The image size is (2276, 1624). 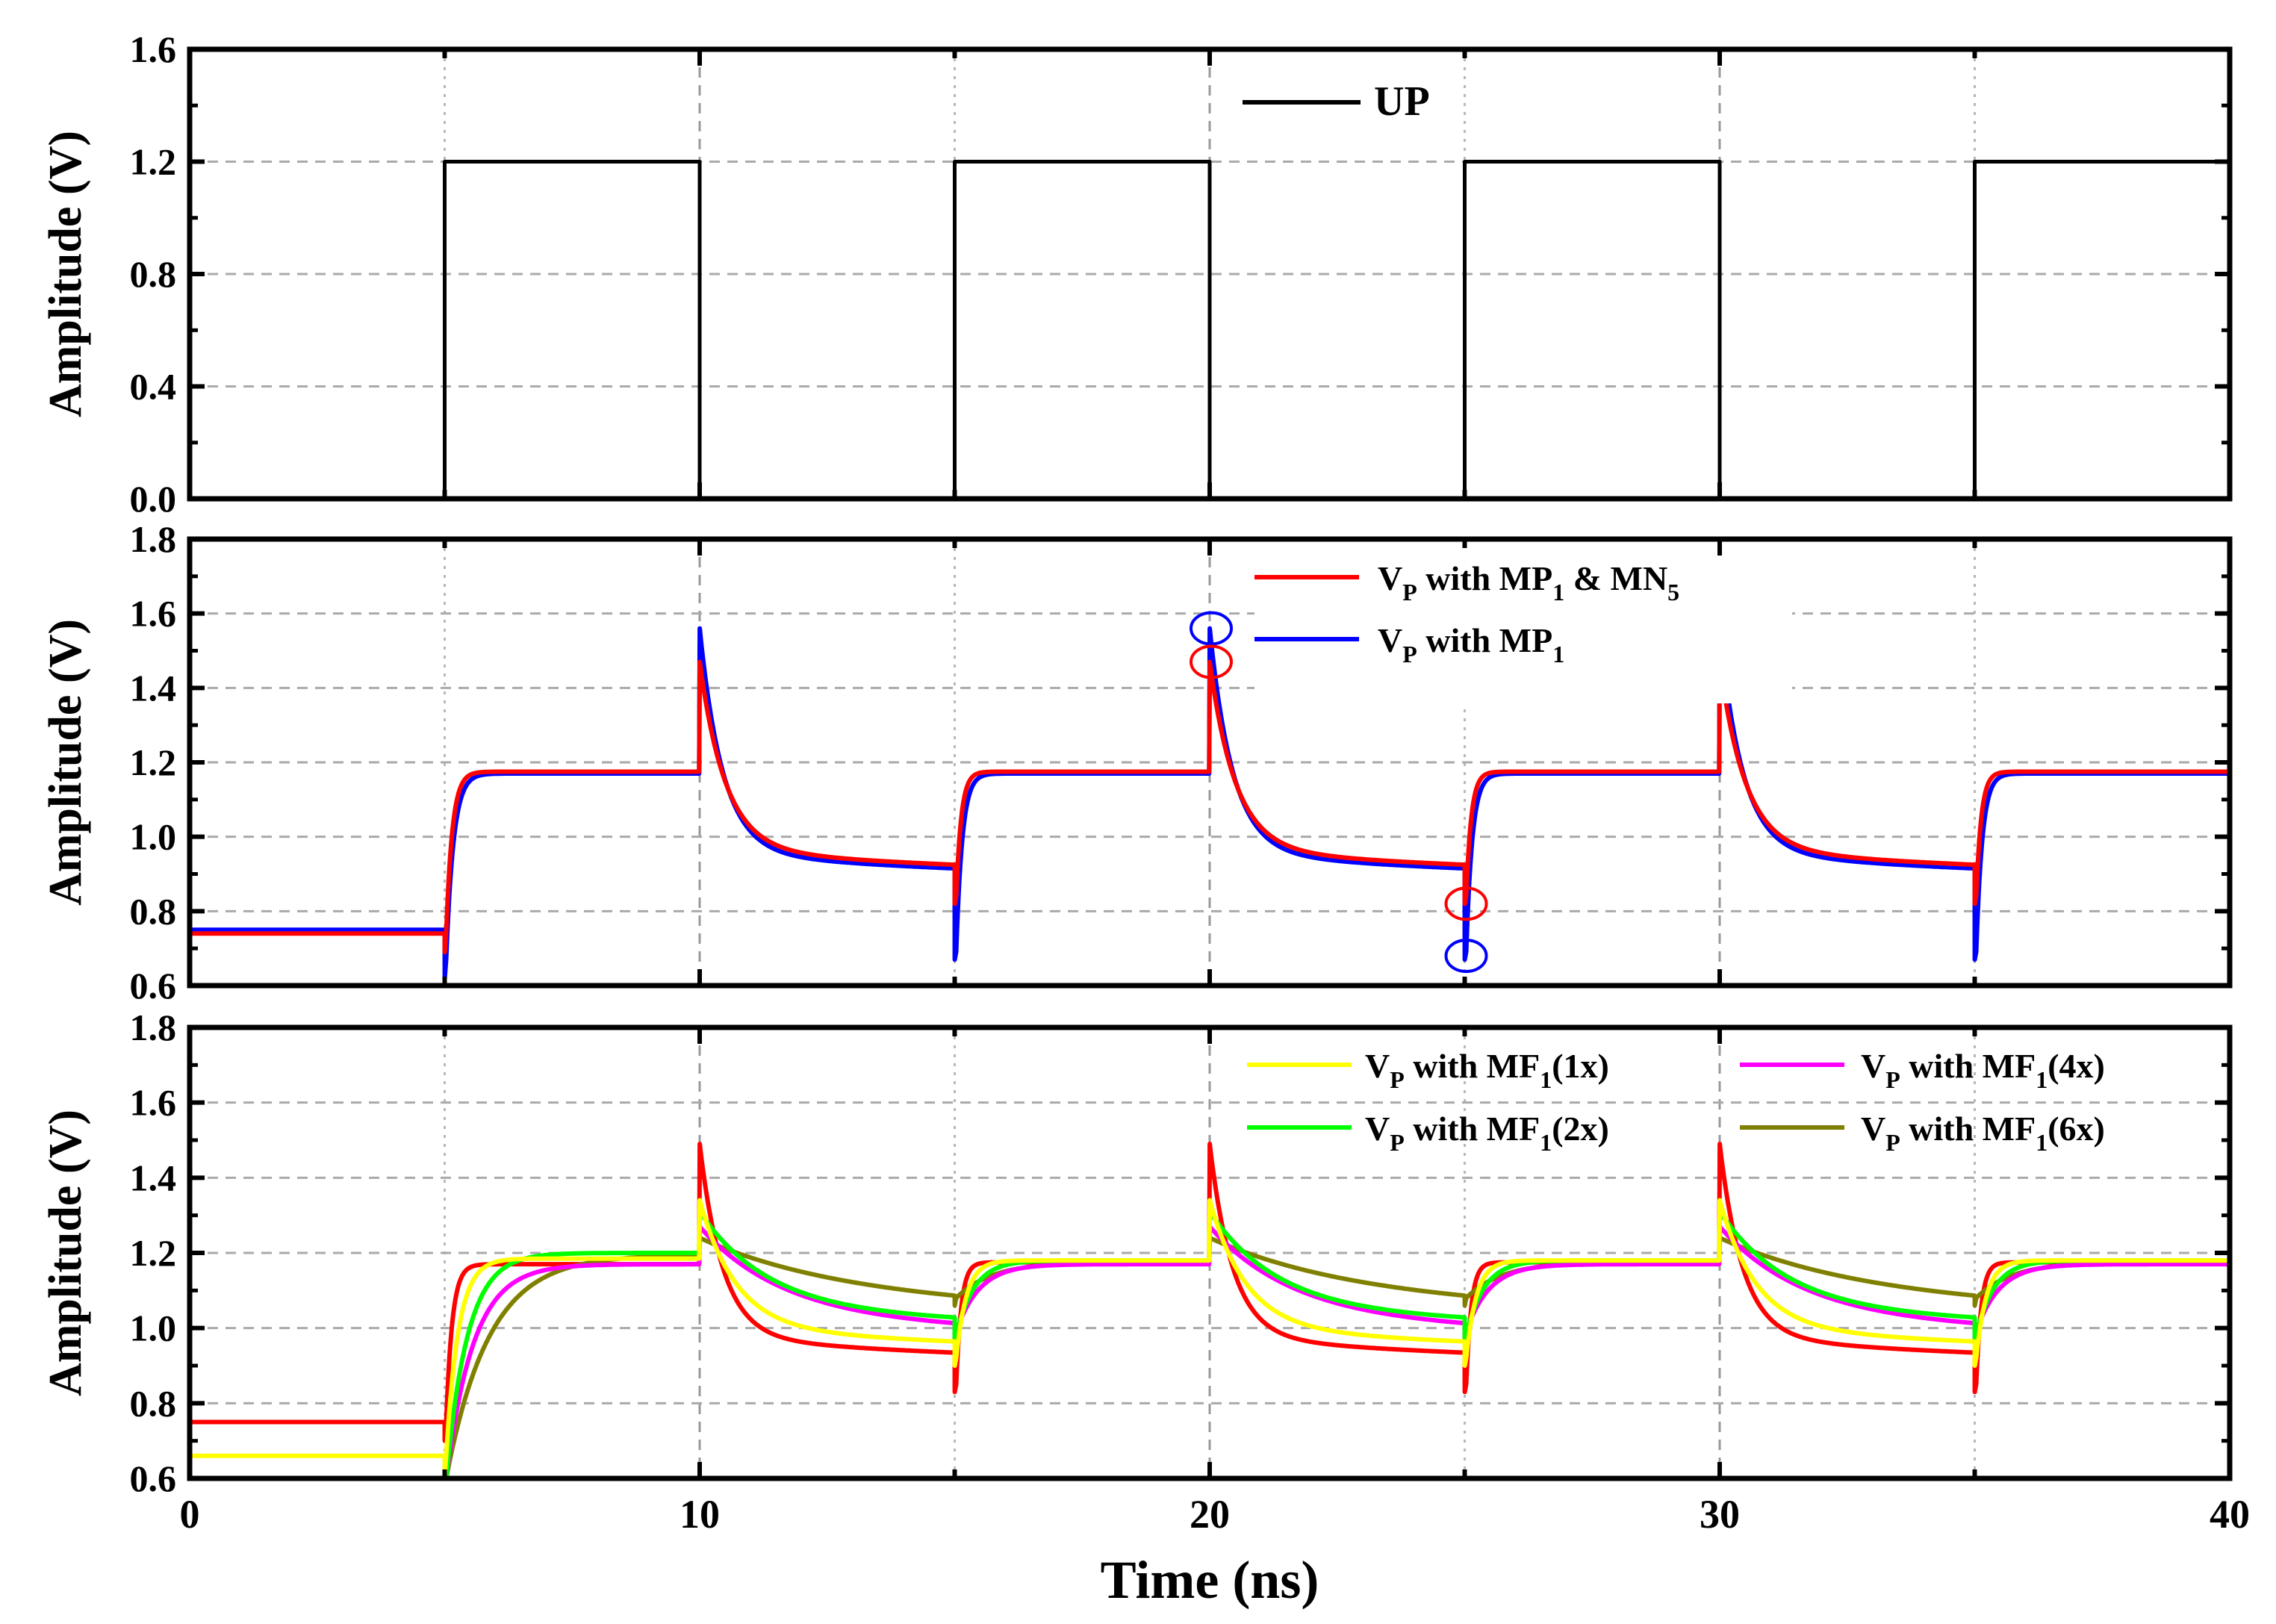 What do you see at coordinates (153, 387) in the screenshot?
I see `ytick-label: 0.4` at bounding box center [153, 387].